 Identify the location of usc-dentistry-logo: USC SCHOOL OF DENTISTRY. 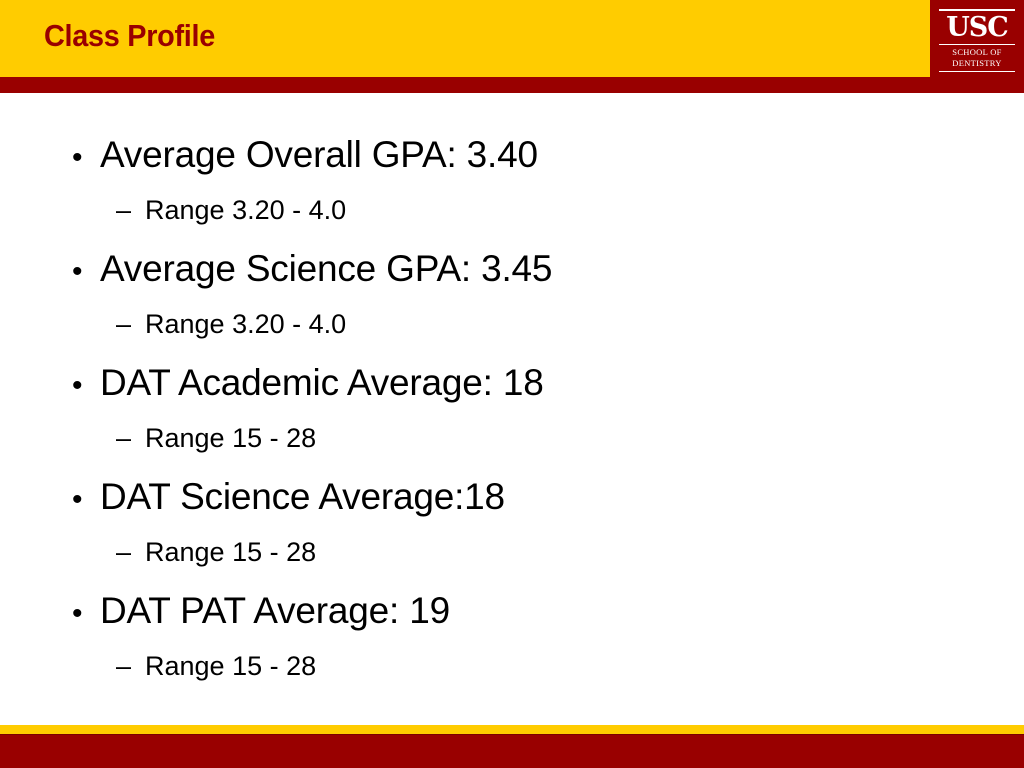
(977, 46).